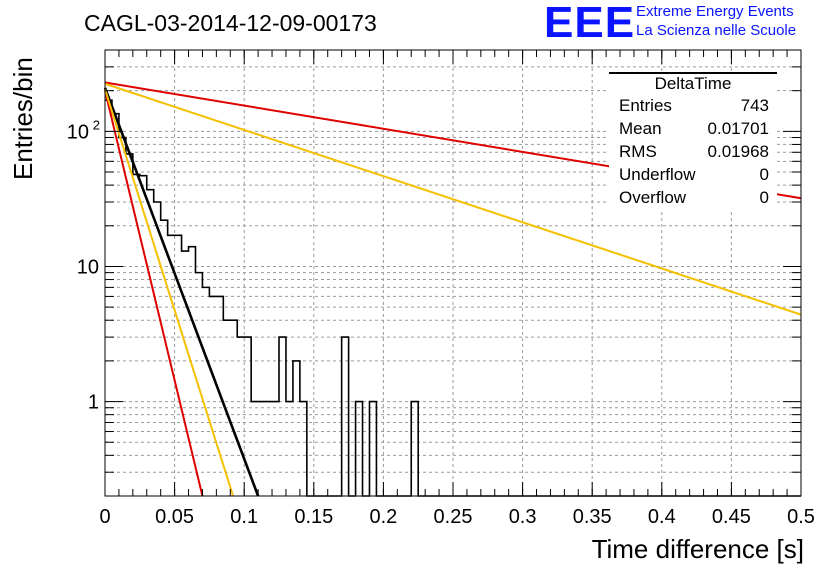 The image size is (836, 572). I want to click on curve-red-steep, so click(154, 293).